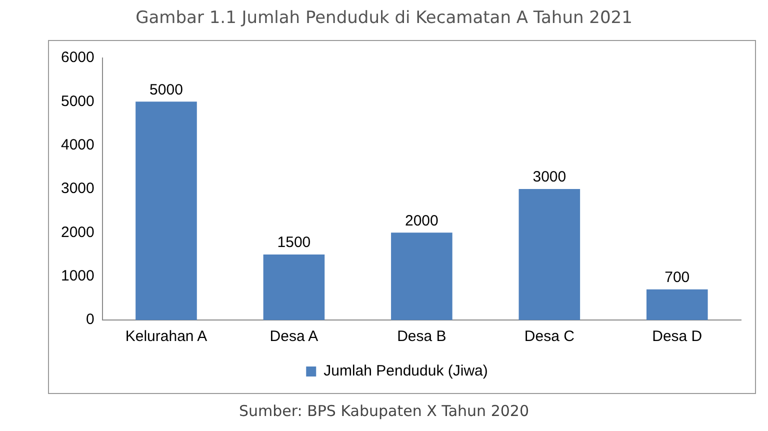 This screenshot has height=431, width=768. I want to click on y-tick-label: 0, so click(90, 319).